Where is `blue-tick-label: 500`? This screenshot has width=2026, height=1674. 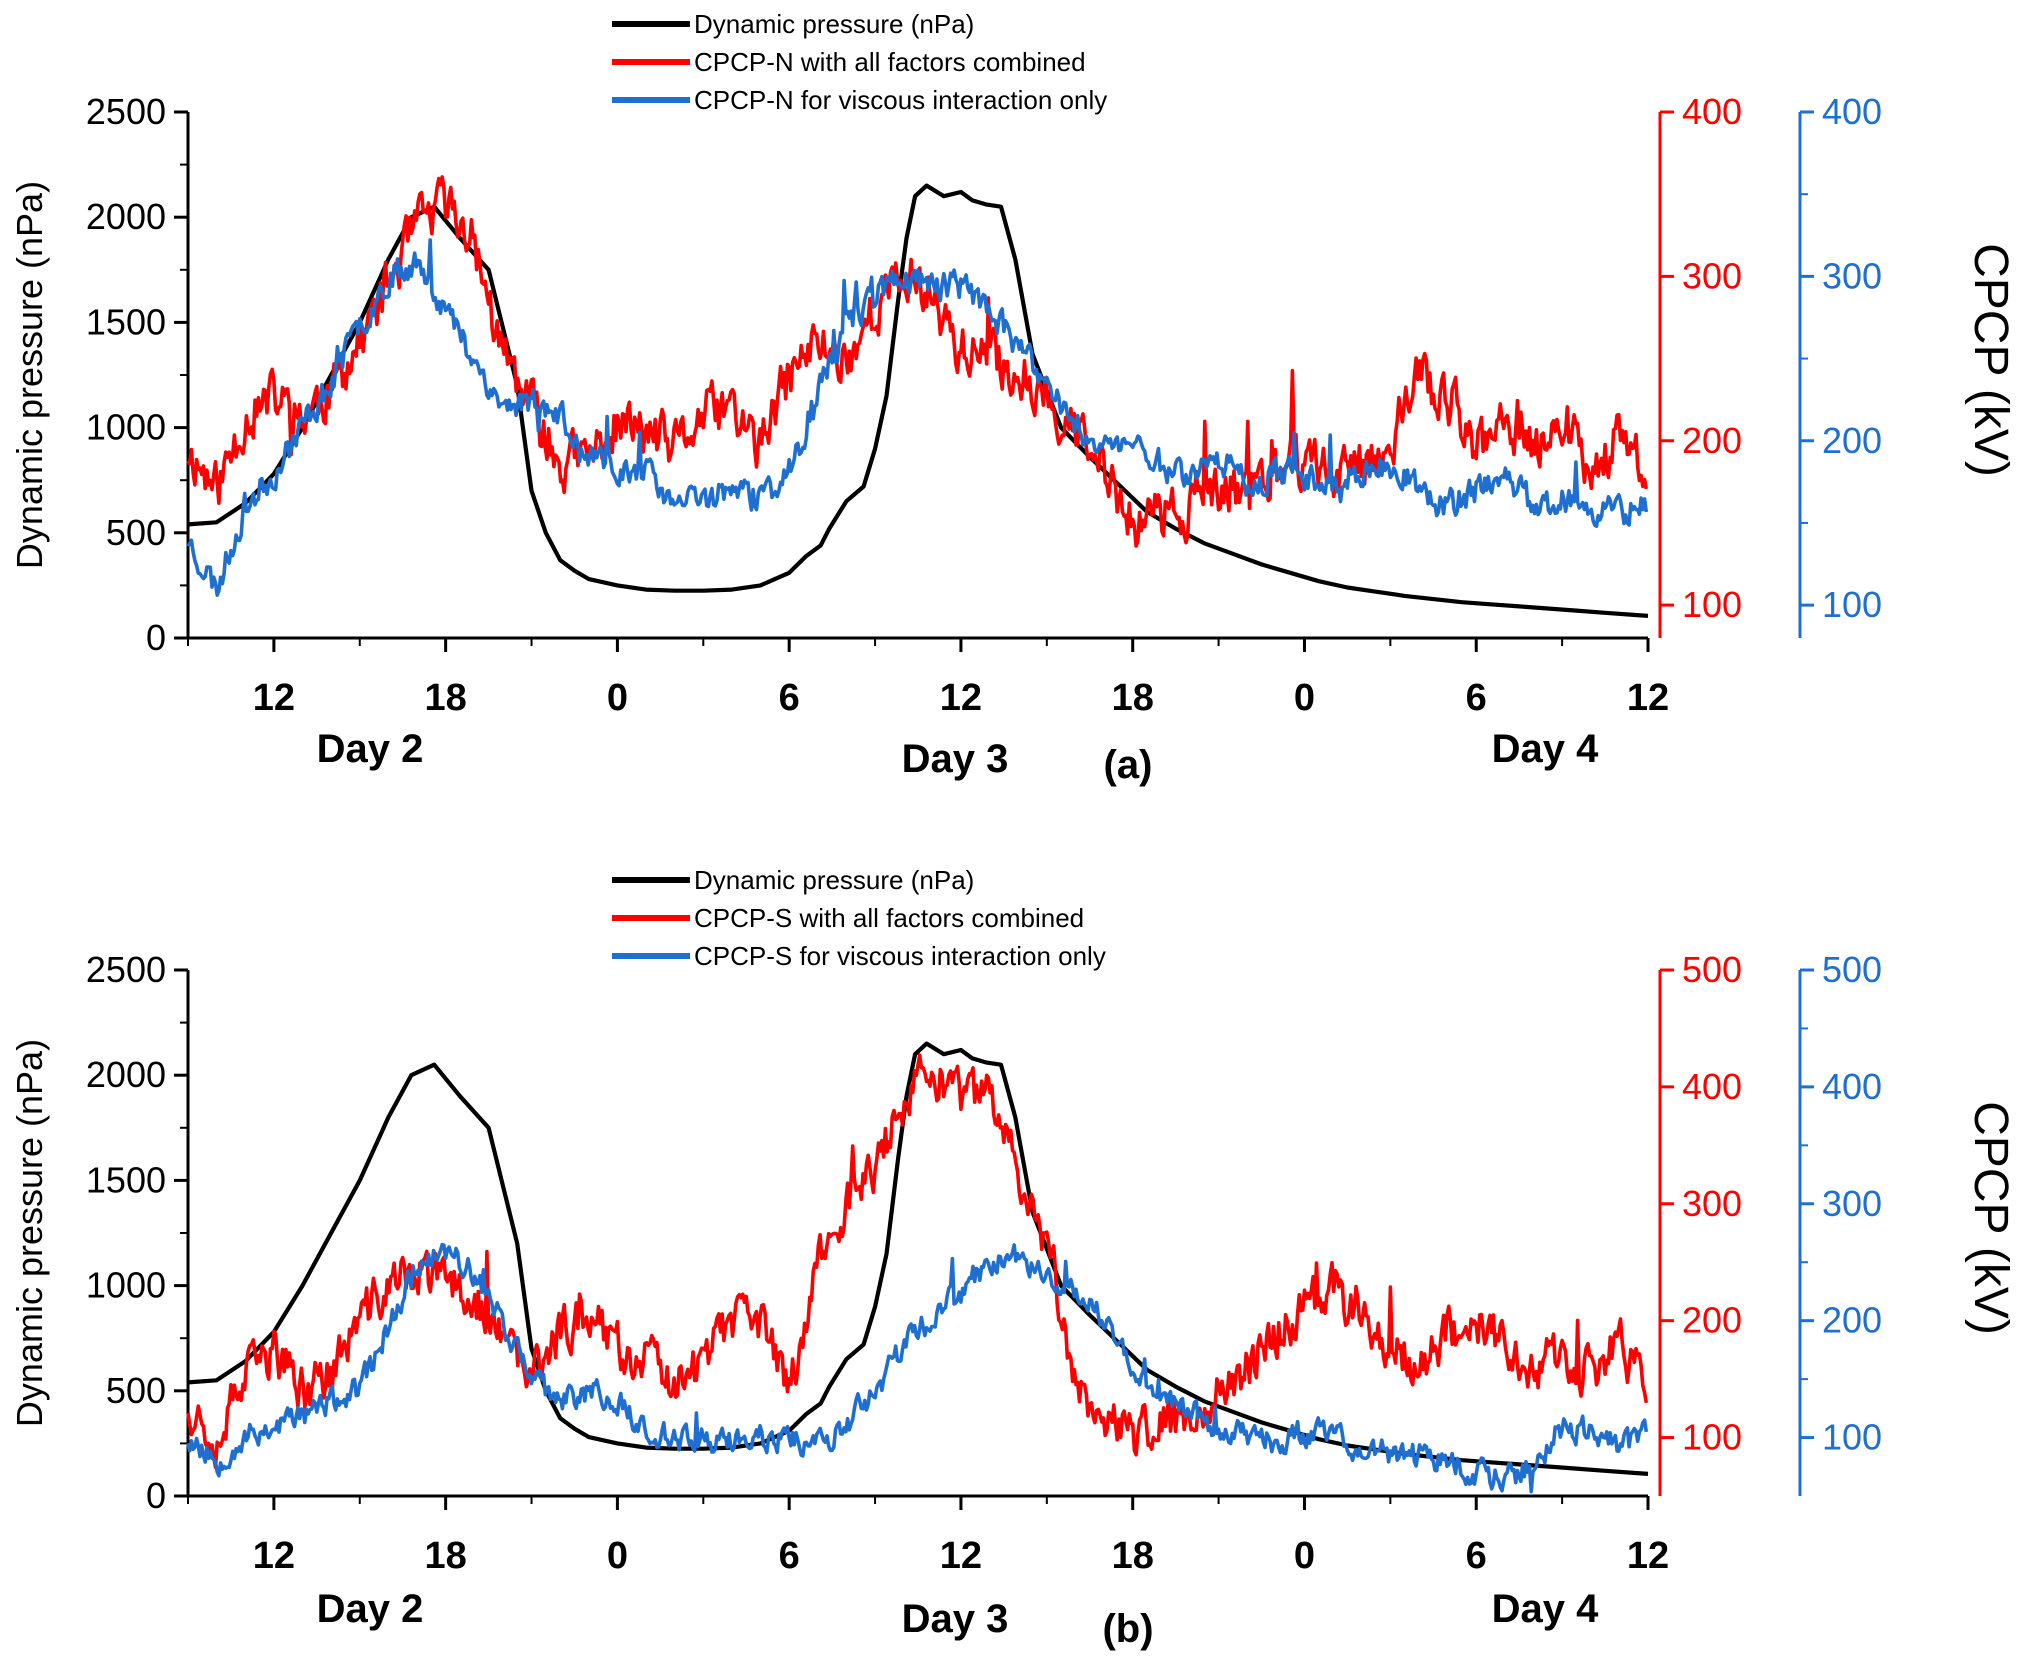
blue-tick-label: 500 is located at coordinates (1852, 969).